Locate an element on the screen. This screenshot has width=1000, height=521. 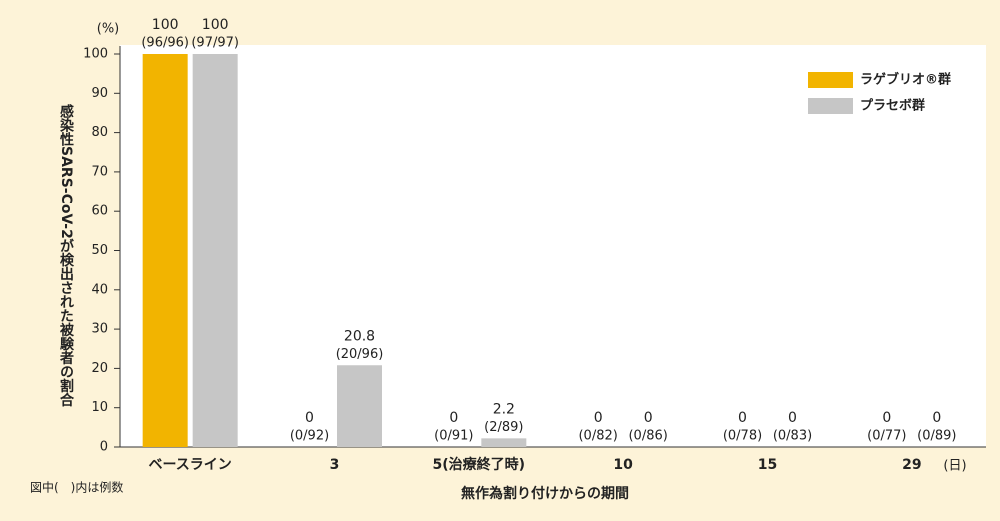
x-tick-label: 5(治療終了時) is located at coordinates (479, 464).